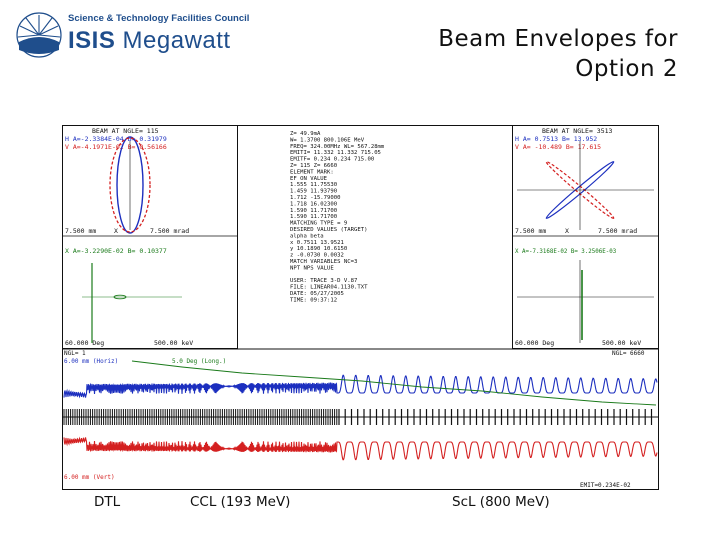  Describe the element at coordinates (116, 251) in the screenshot. I see `left-x-line: X A=-3.2290E-02 B= 0.10377` at that location.